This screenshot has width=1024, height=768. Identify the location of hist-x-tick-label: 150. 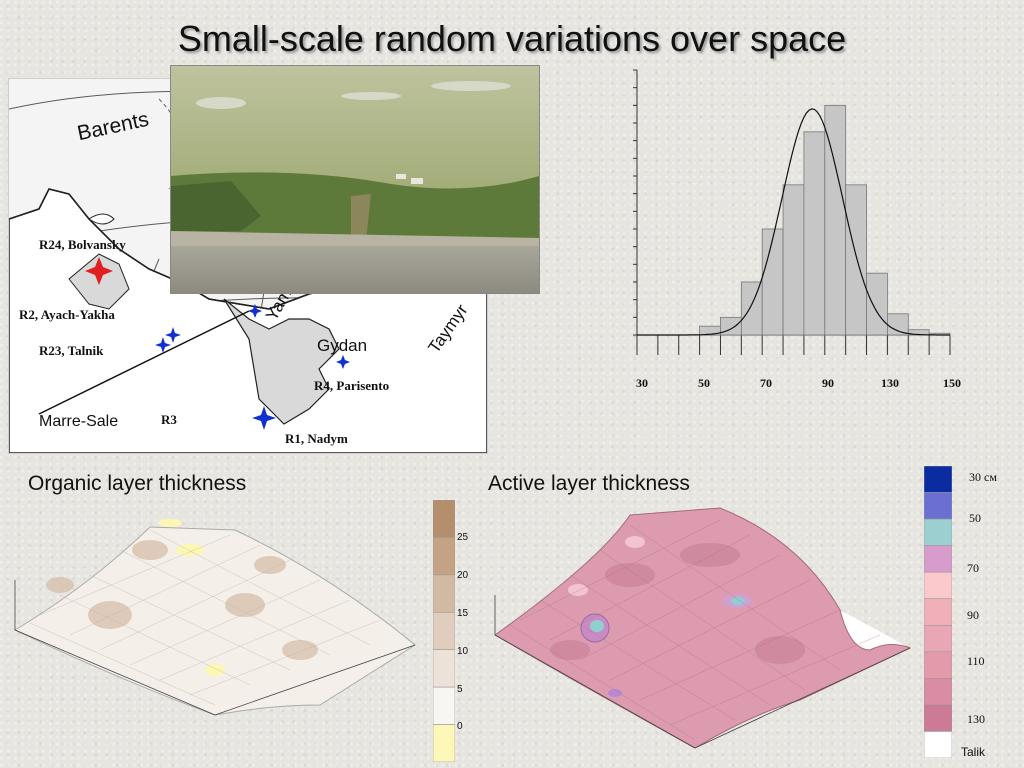
(952, 383).